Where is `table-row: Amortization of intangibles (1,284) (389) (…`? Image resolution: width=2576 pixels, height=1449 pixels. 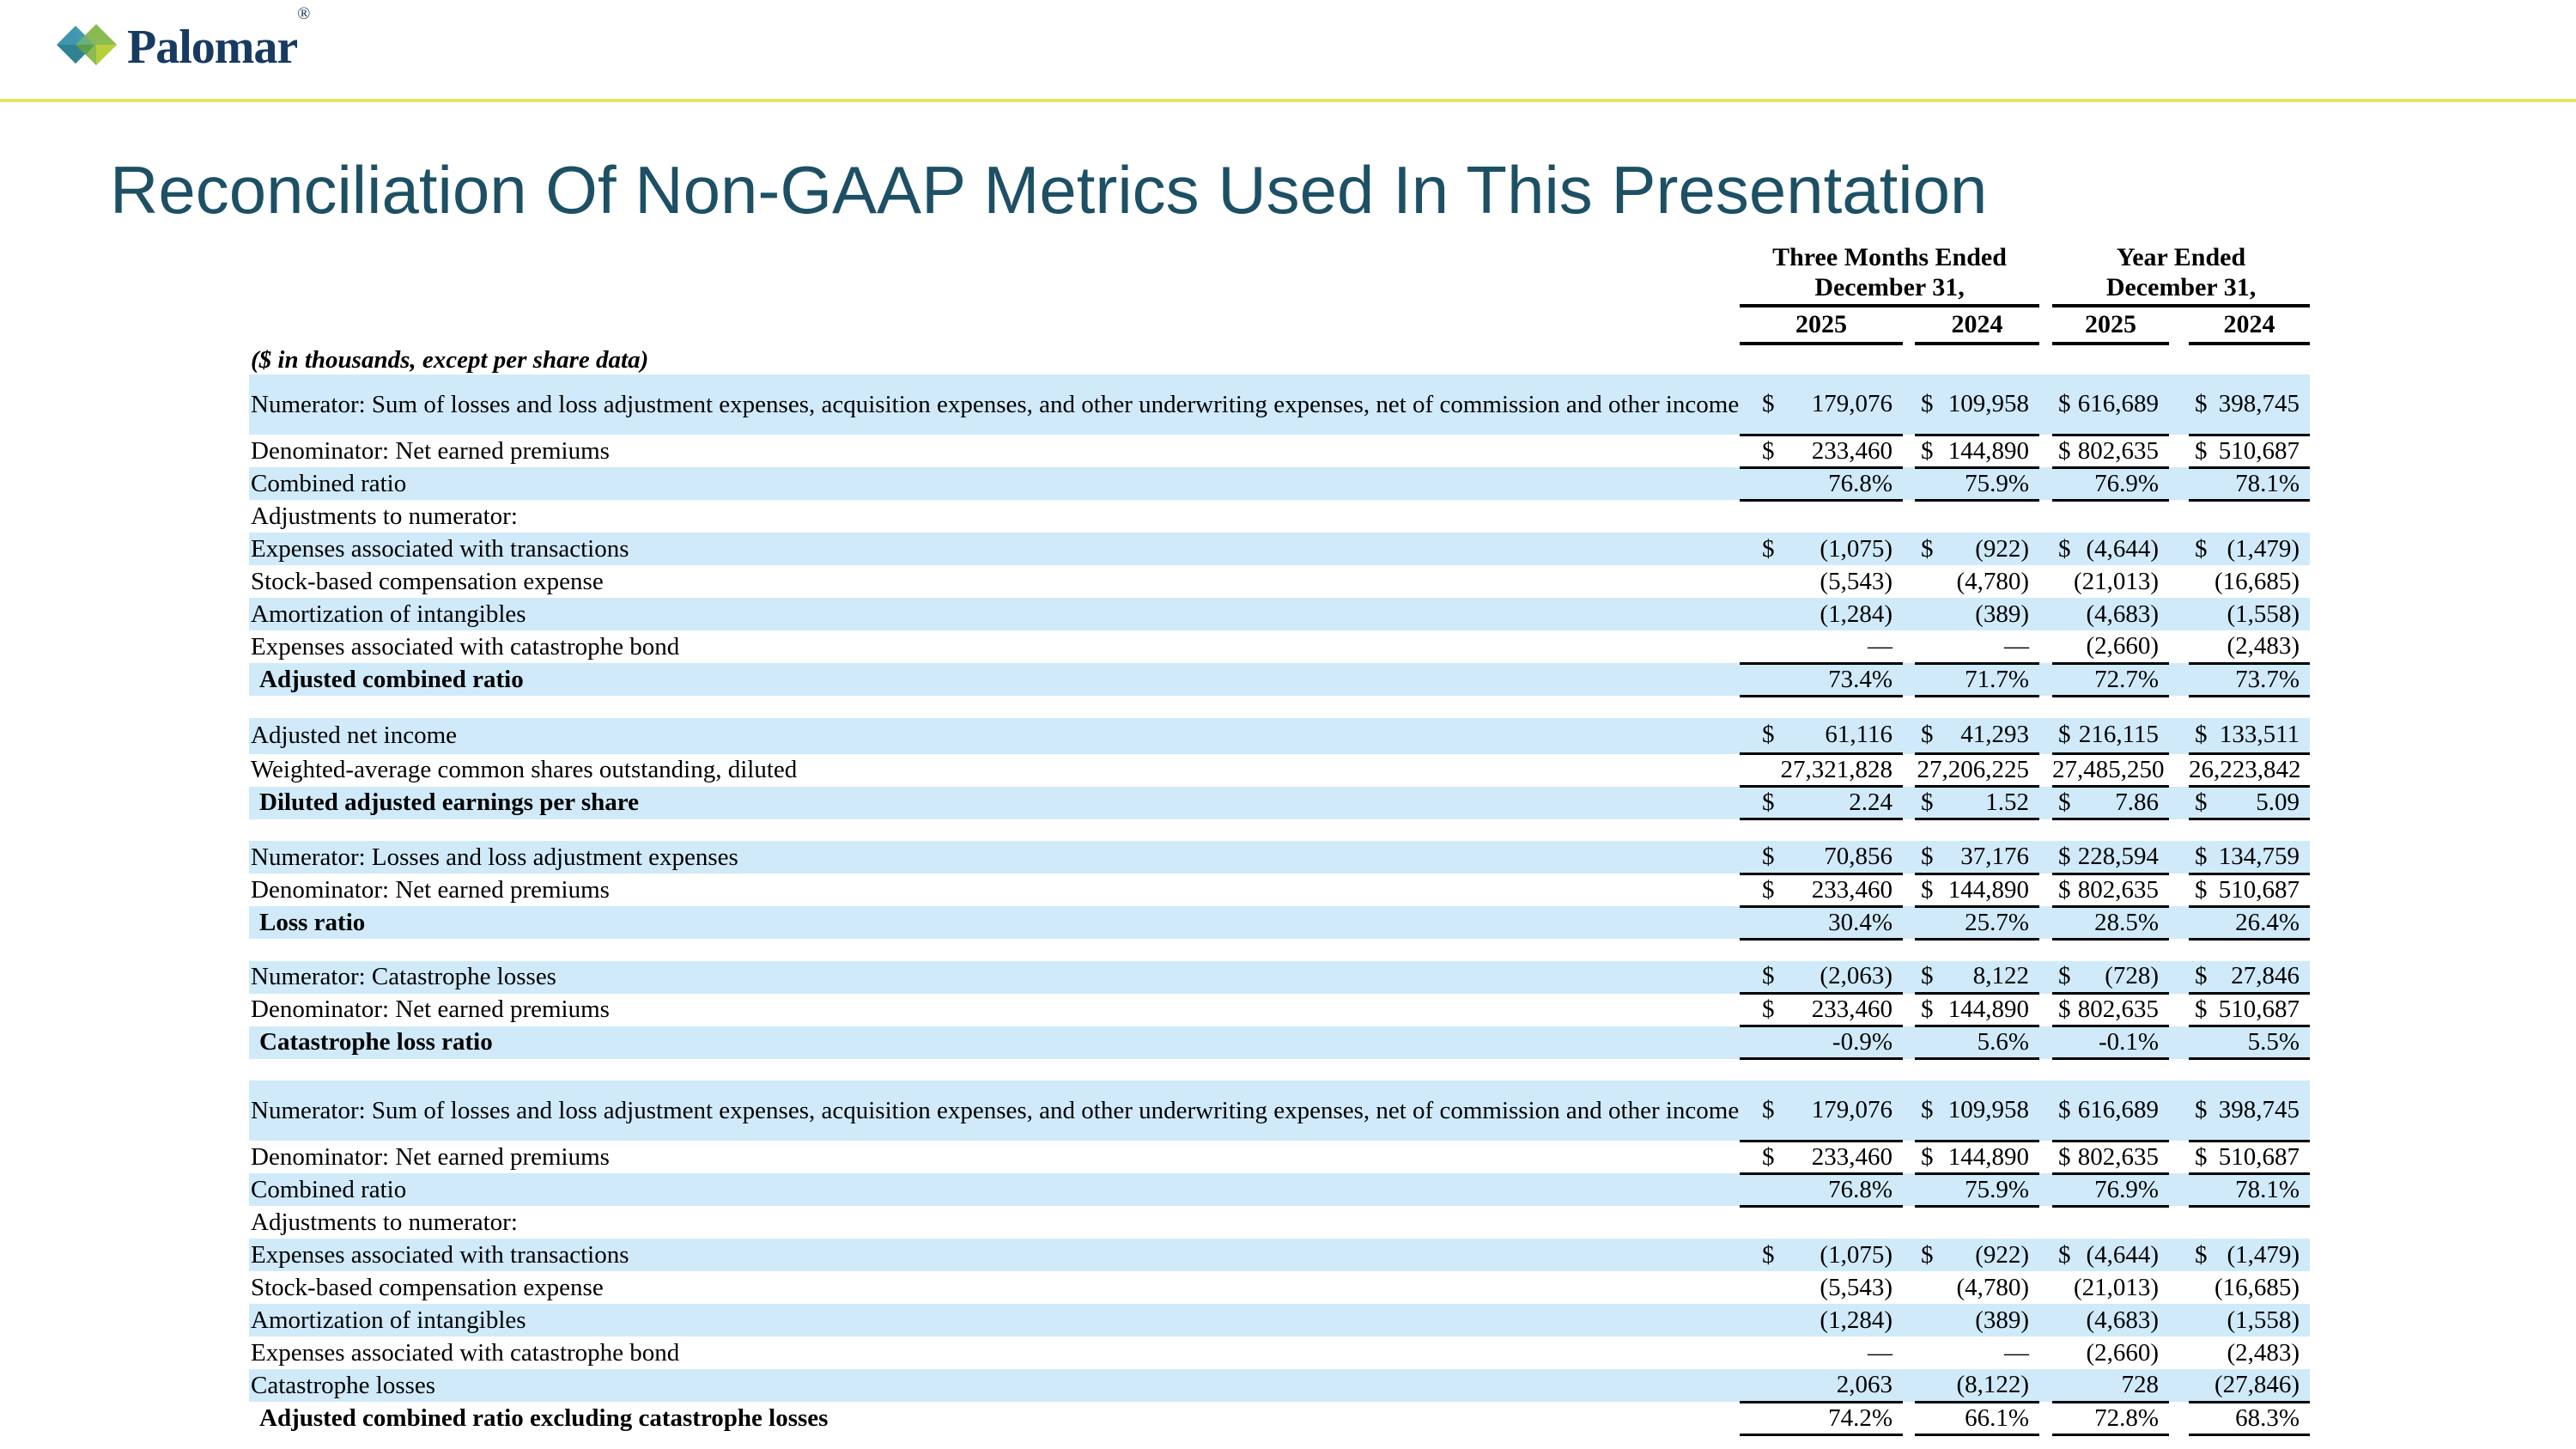
table-row: Amortization of intangibles (1,284) (389) (… is located at coordinates (1280, 614).